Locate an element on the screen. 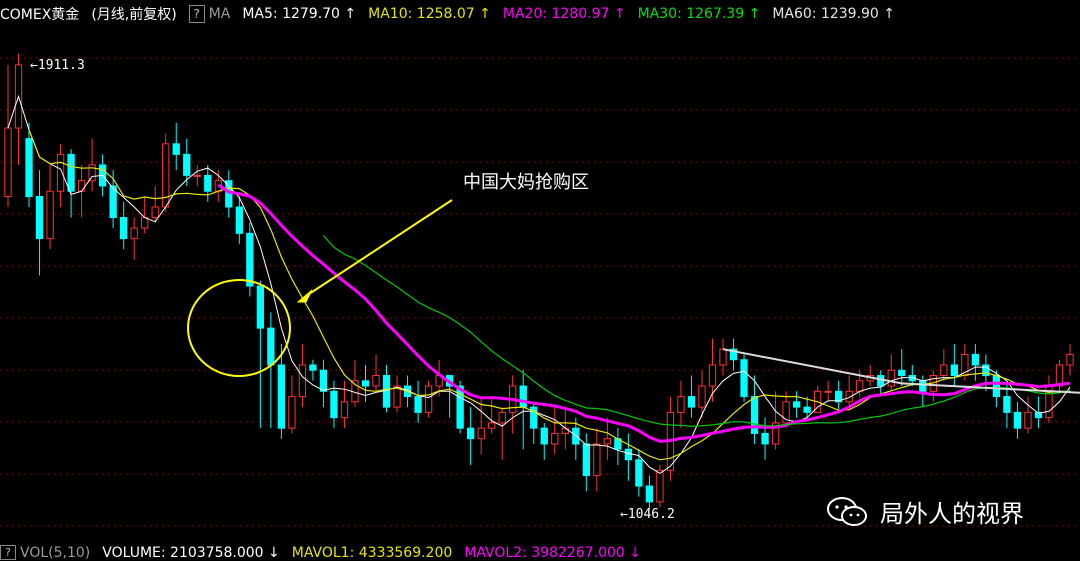  ma-legend-item: MA5: 1279.70 ↑ is located at coordinates (299, 14).